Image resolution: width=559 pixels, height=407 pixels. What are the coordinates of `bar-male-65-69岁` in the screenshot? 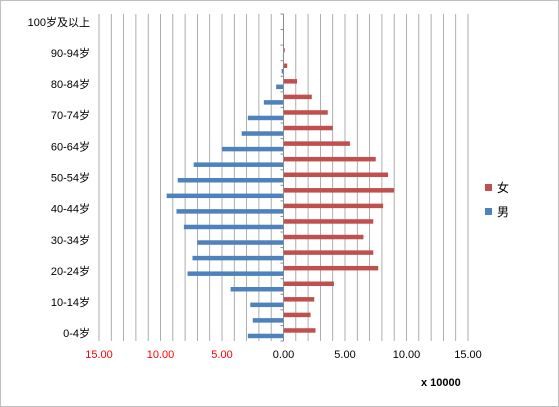 It's located at (262, 133).